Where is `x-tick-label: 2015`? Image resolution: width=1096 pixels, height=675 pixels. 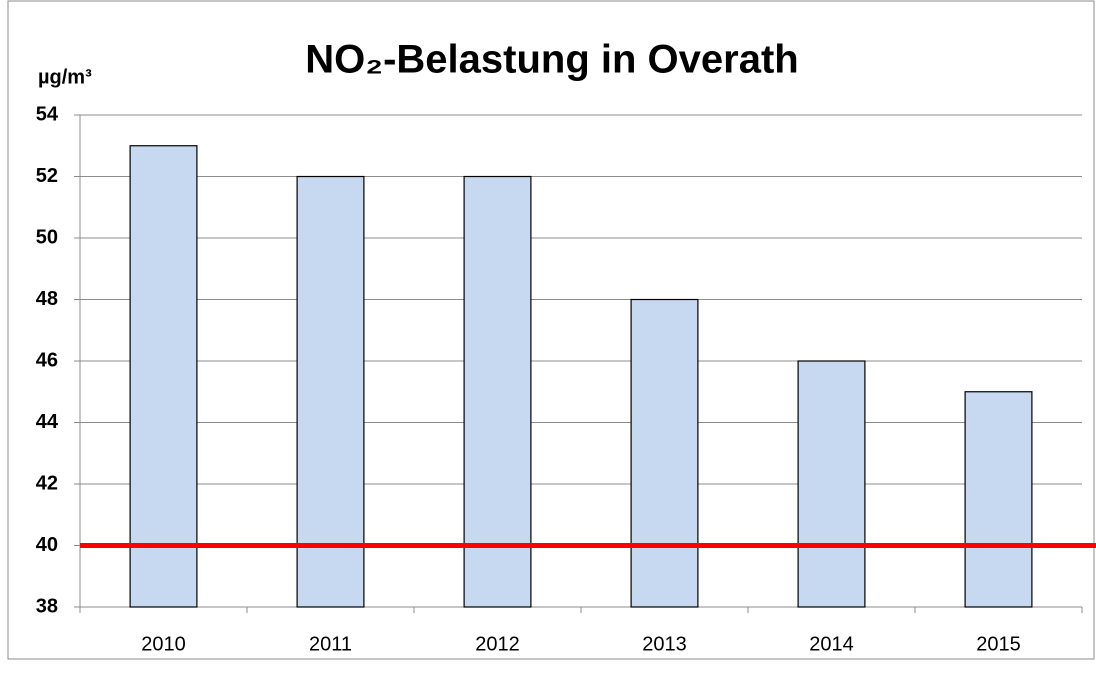 x-tick-label: 2015 is located at coordinates (998, 644).